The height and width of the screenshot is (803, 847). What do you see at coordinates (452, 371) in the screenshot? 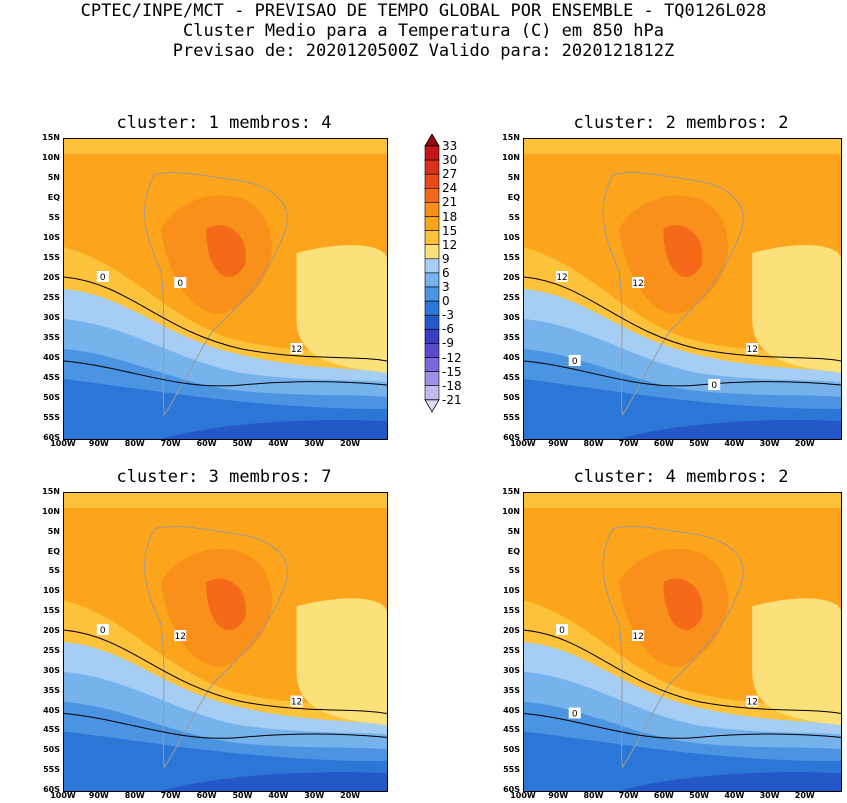
I see `colorbar-level-label: -15` at bounding box center [452, 371].